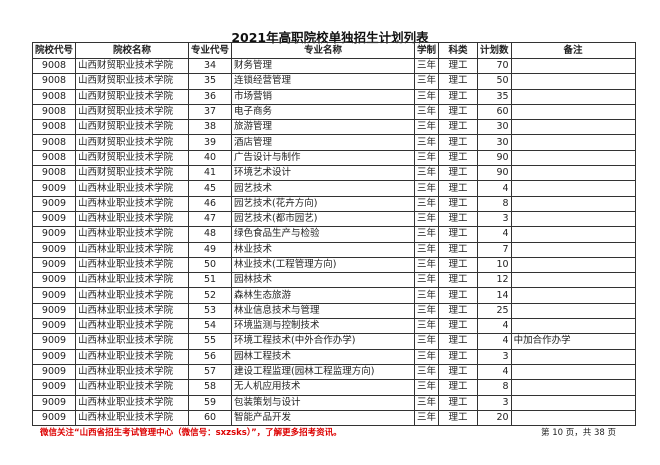  Describe the element at coordinates (210, 295) in the screenshot. I see `cell-major-code: 52` at that location.